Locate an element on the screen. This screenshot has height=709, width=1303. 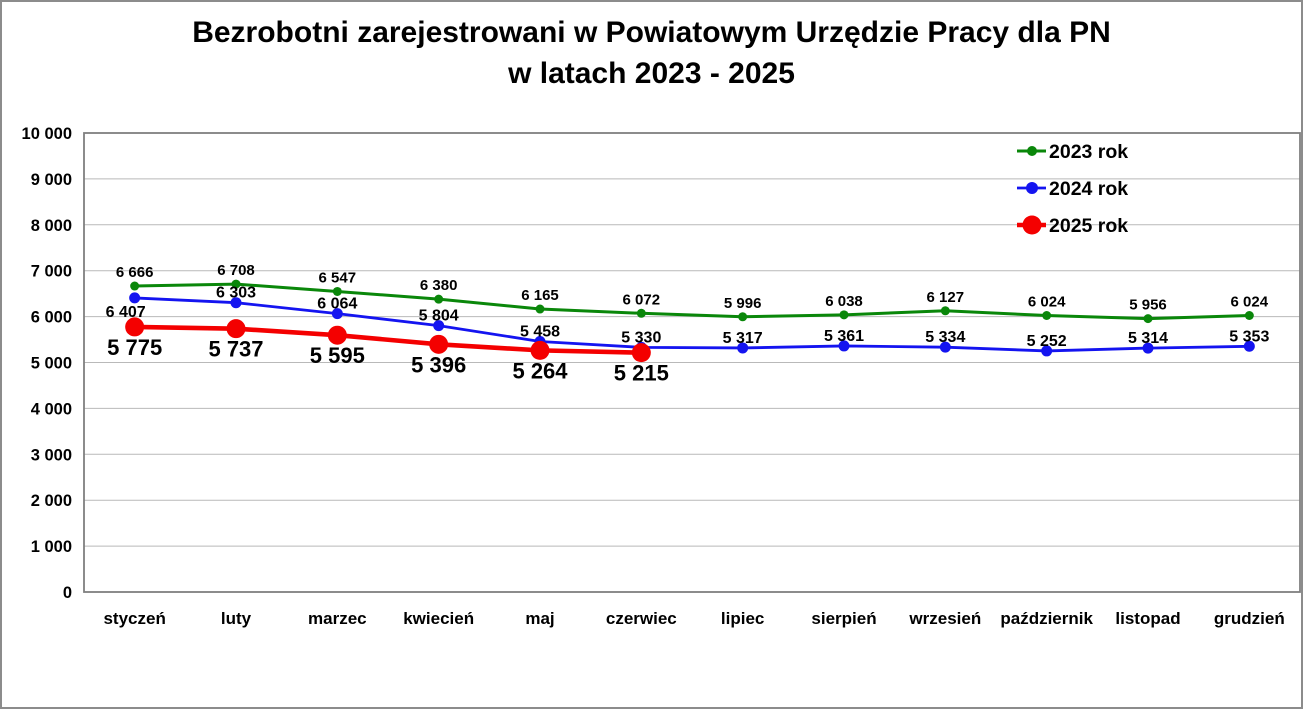
data-label: 5 361 is located at coordinates (844, 336).